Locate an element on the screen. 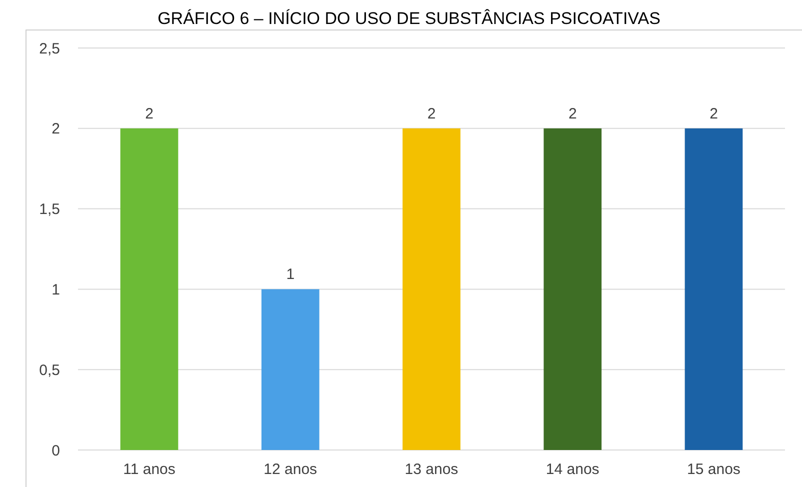 The height and width of the screenshot is (487, 802). x-tick-label: 15 anos is located at coordinates (713, 469).